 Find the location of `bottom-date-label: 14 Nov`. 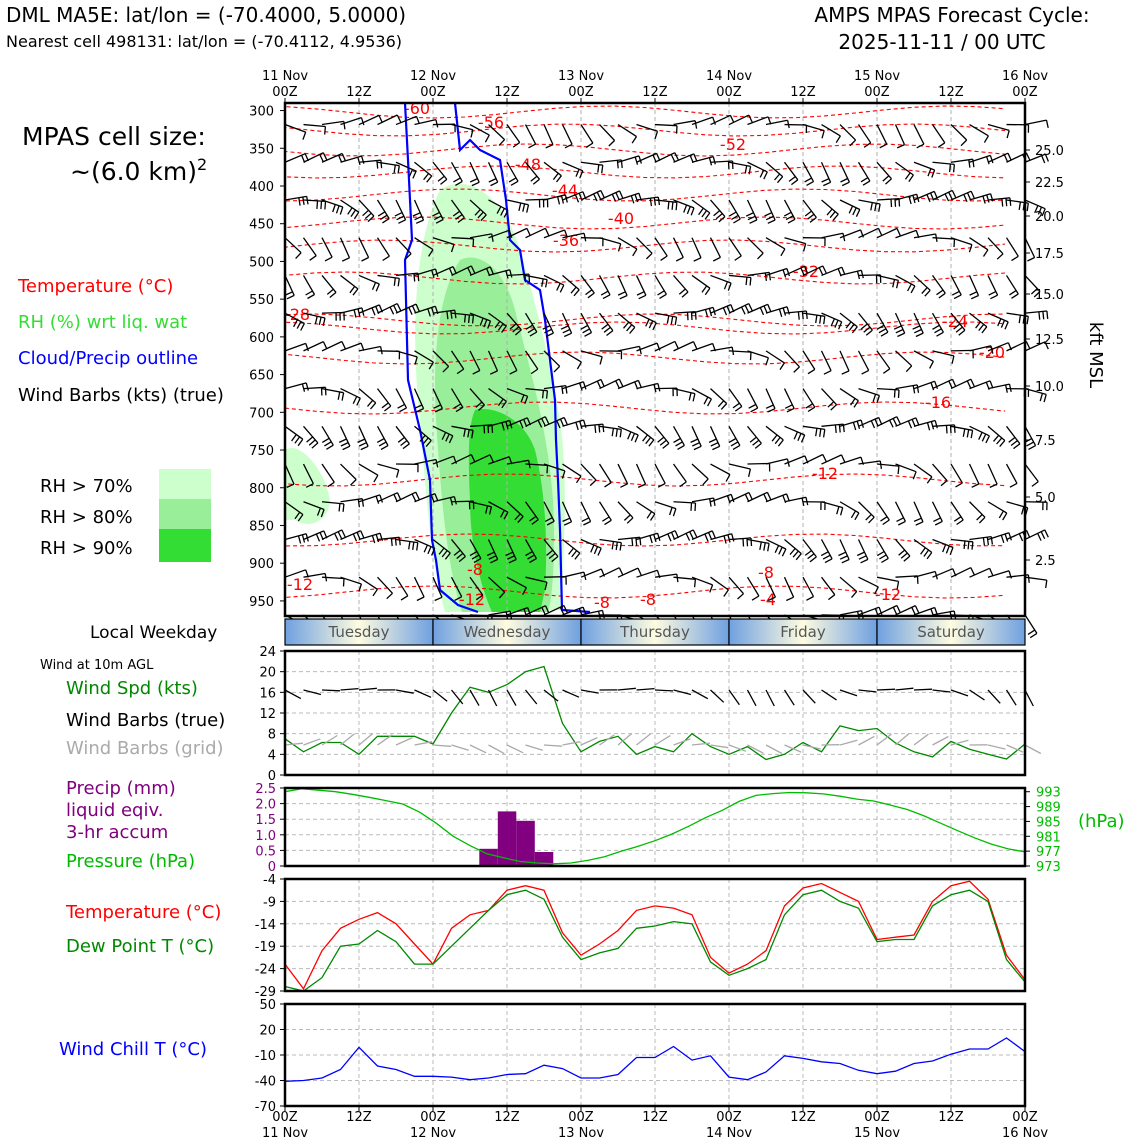

bottom-date-label: 14 Nov is located at coordinates (729, 1133).